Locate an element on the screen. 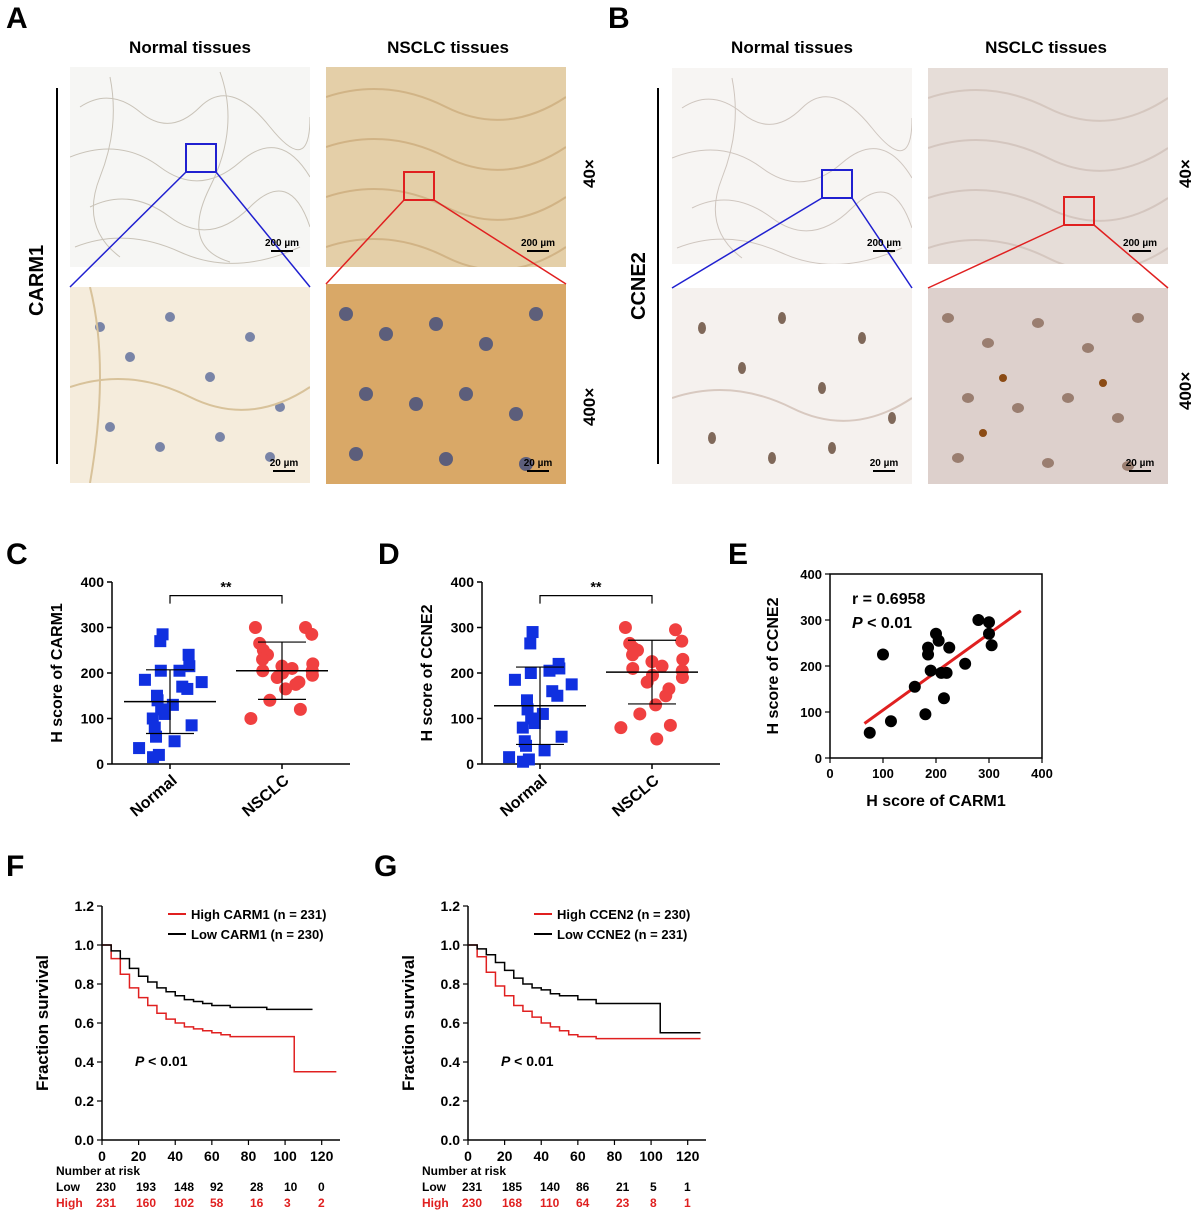 This screenshot has width=1200, height=1214. risk-cell: 148 is located at coordinates (184, 1187).